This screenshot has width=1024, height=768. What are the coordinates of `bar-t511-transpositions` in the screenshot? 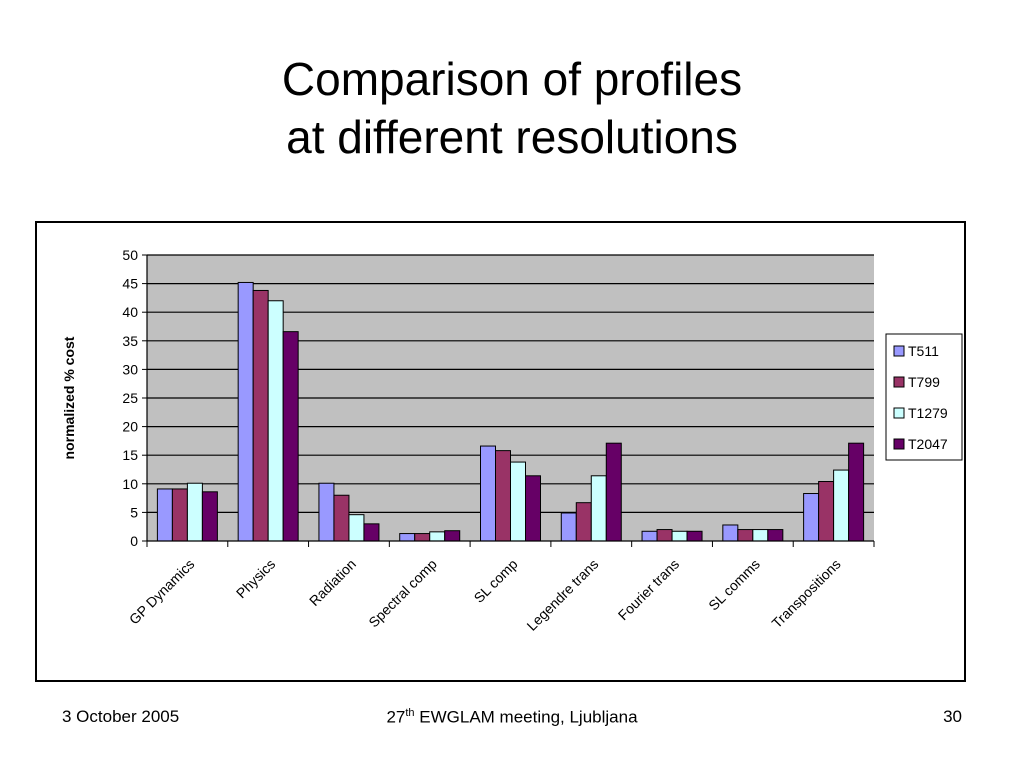 It's located at (811, 517).